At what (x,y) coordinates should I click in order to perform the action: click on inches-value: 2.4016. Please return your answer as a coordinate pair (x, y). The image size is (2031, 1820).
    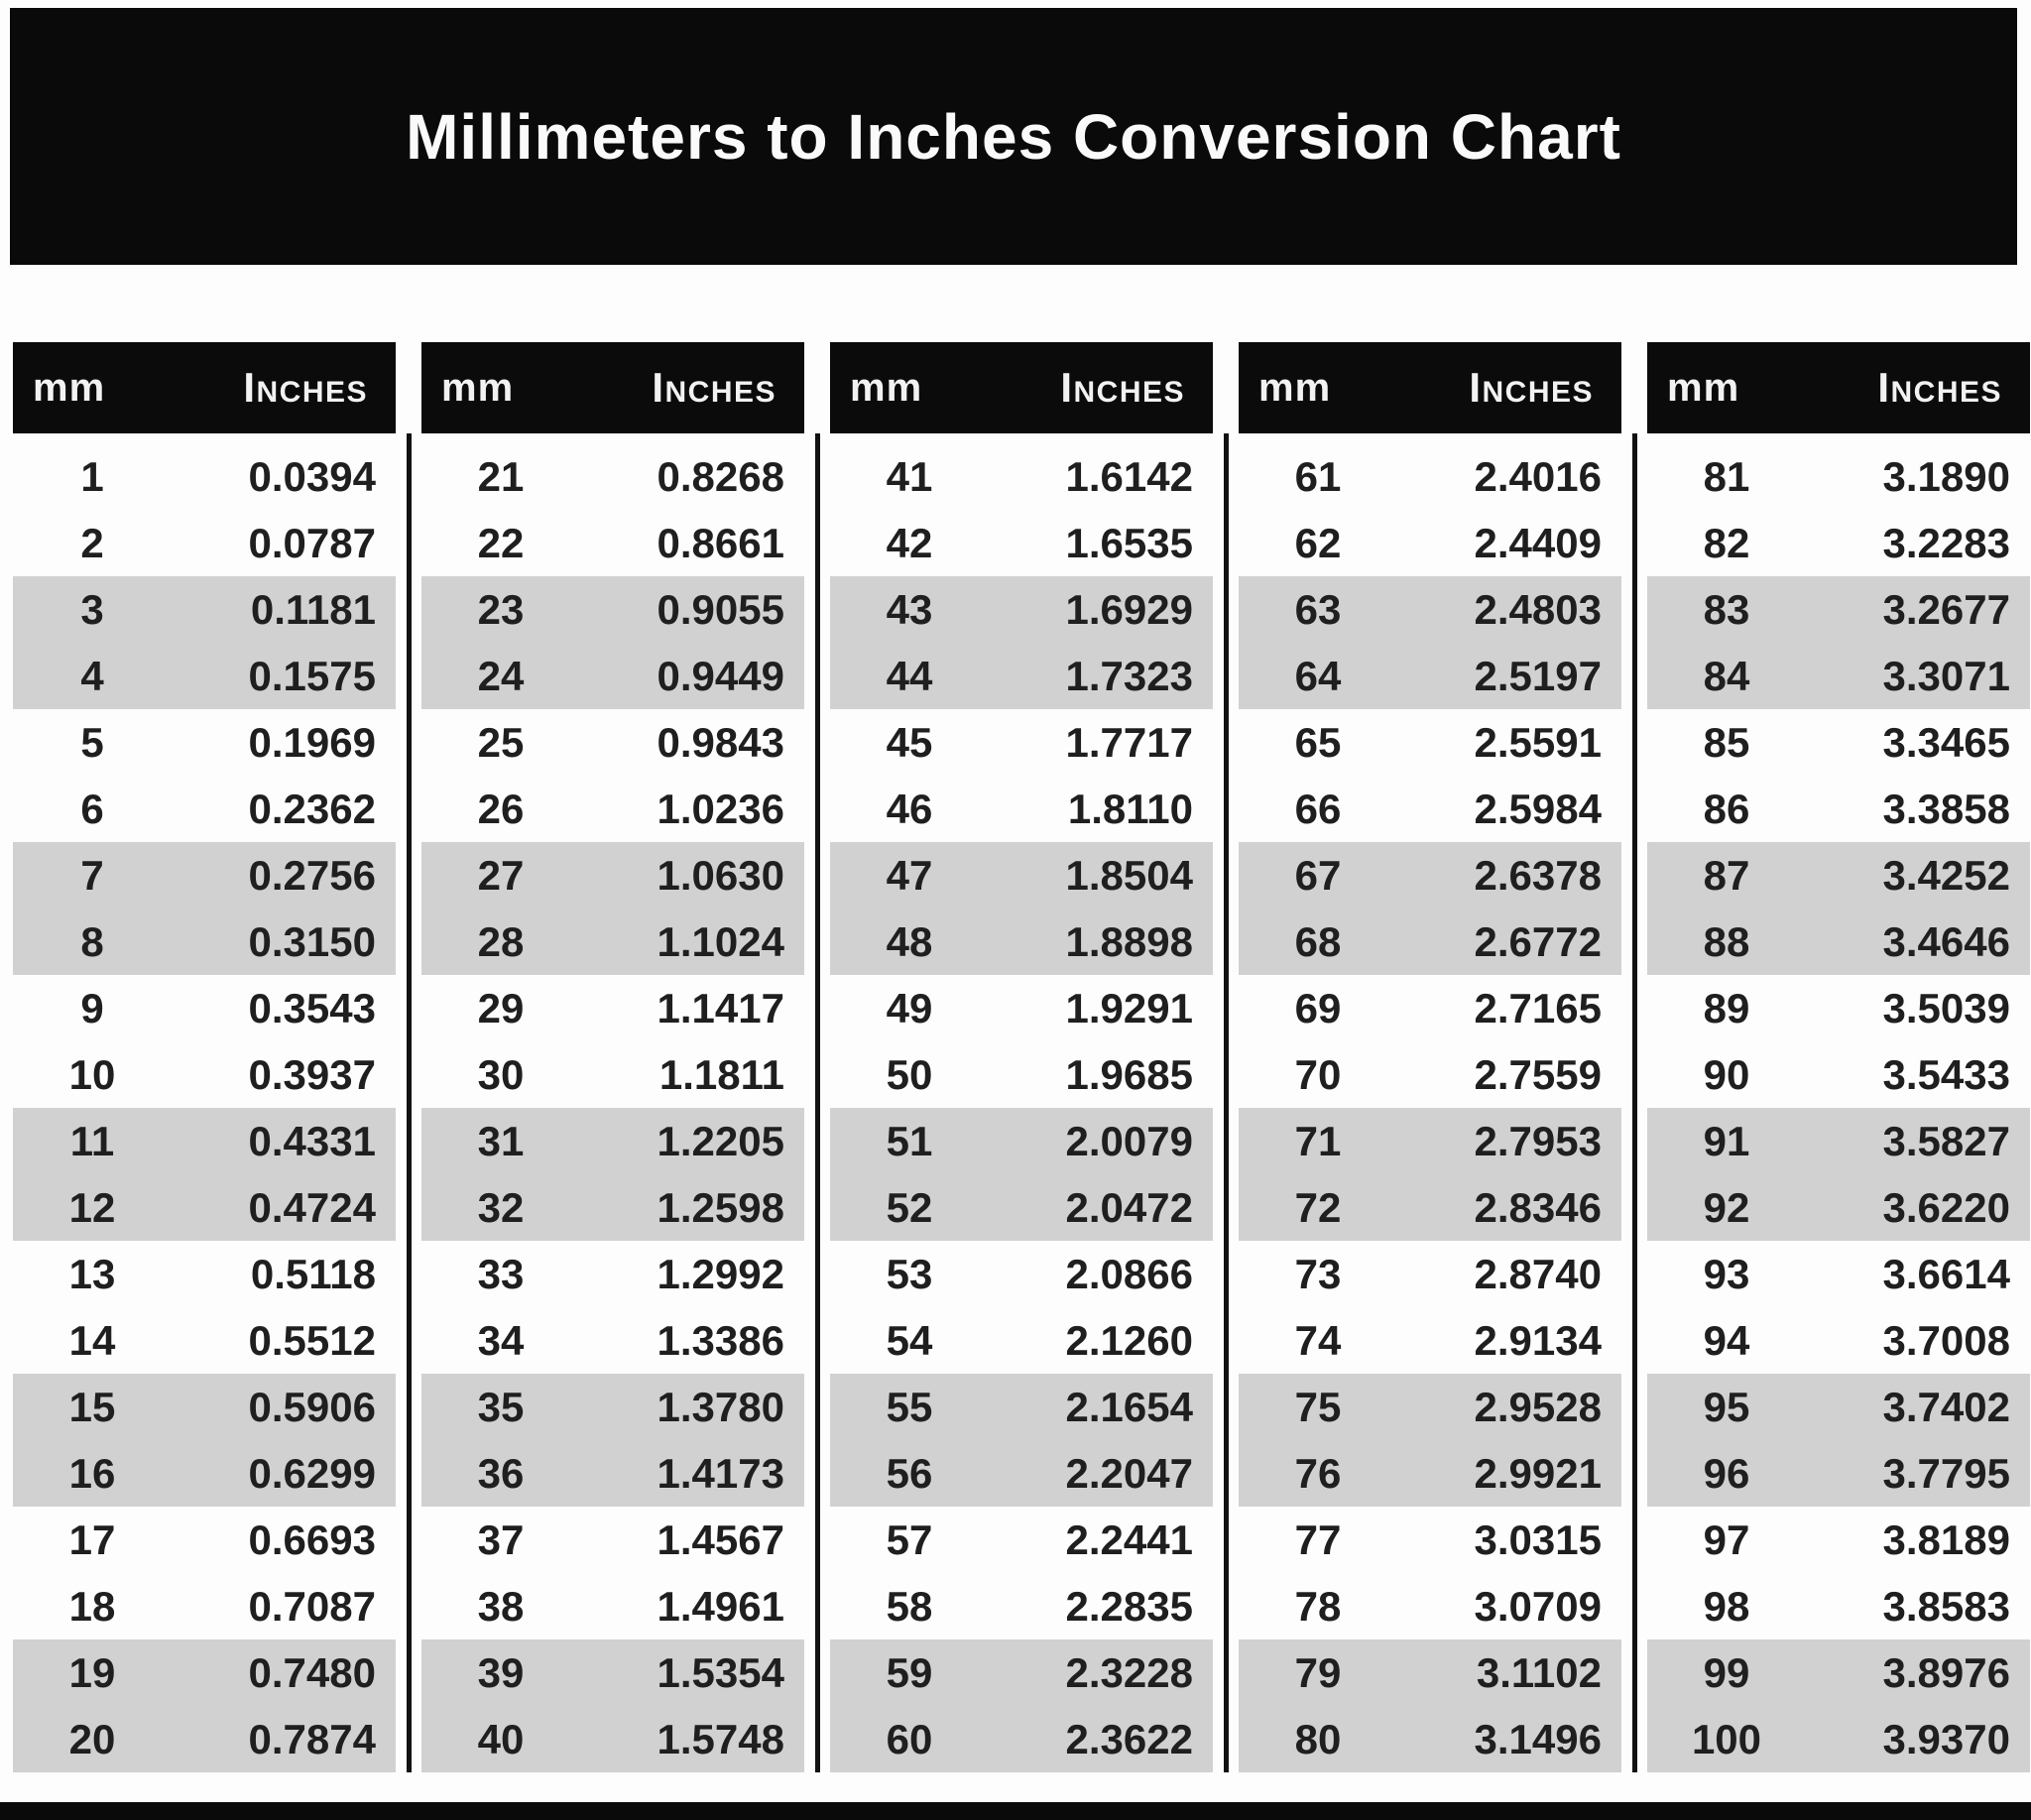
    Looking at the image, I should click on (1538, 476).